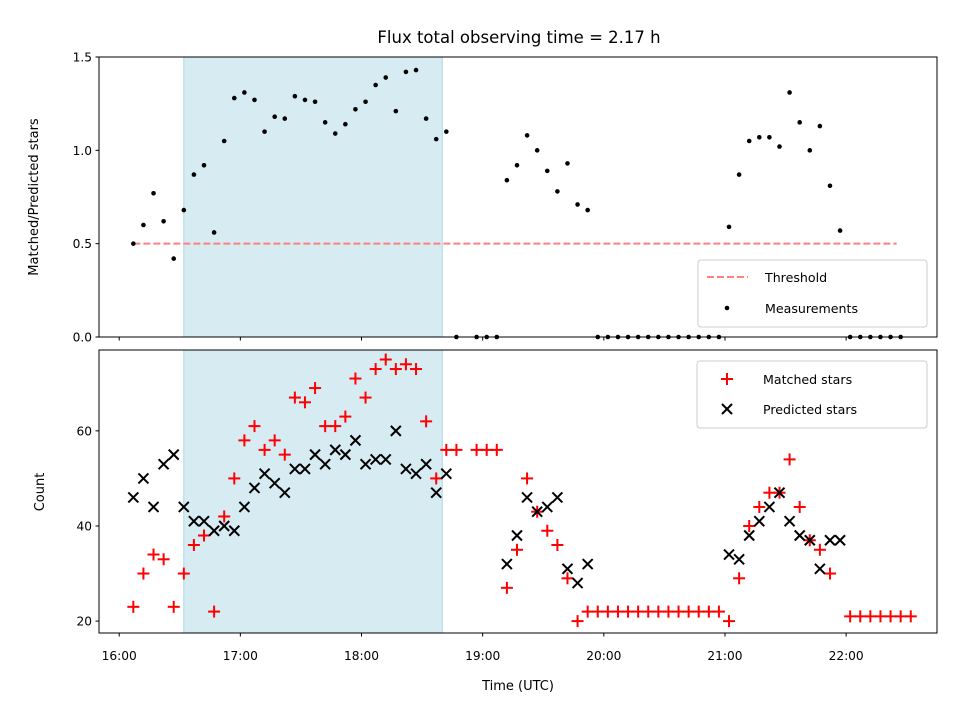 This screenshot has width=960, height=720. I want to click on legend-measurements-label: Measurements, so click(811, 308).